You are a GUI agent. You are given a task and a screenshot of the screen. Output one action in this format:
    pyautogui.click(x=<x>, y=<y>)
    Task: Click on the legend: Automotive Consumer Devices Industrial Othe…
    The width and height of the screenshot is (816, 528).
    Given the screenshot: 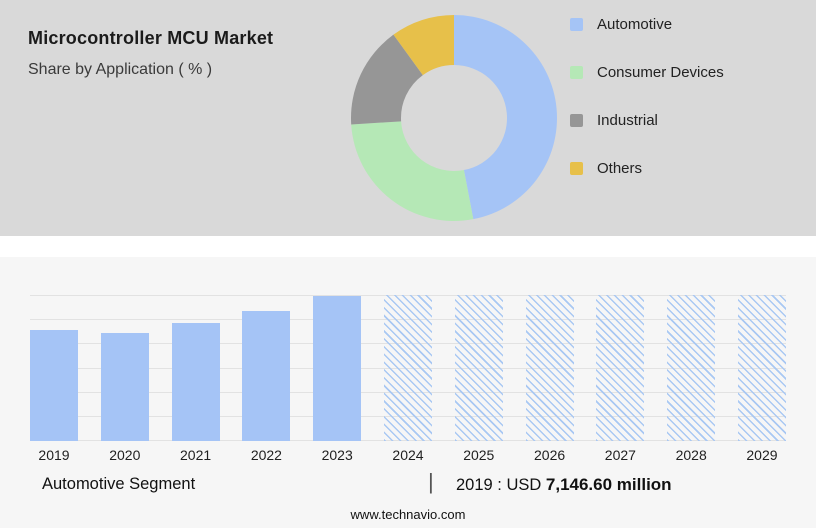 What is the action you would take?
    pyautogui.click(x=647, y=112)
    